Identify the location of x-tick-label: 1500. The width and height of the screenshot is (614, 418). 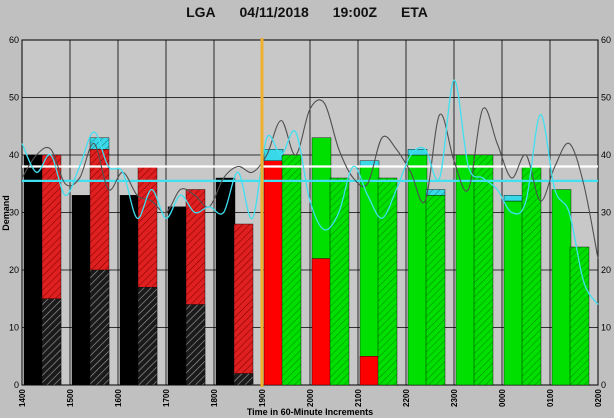
(70, 398).